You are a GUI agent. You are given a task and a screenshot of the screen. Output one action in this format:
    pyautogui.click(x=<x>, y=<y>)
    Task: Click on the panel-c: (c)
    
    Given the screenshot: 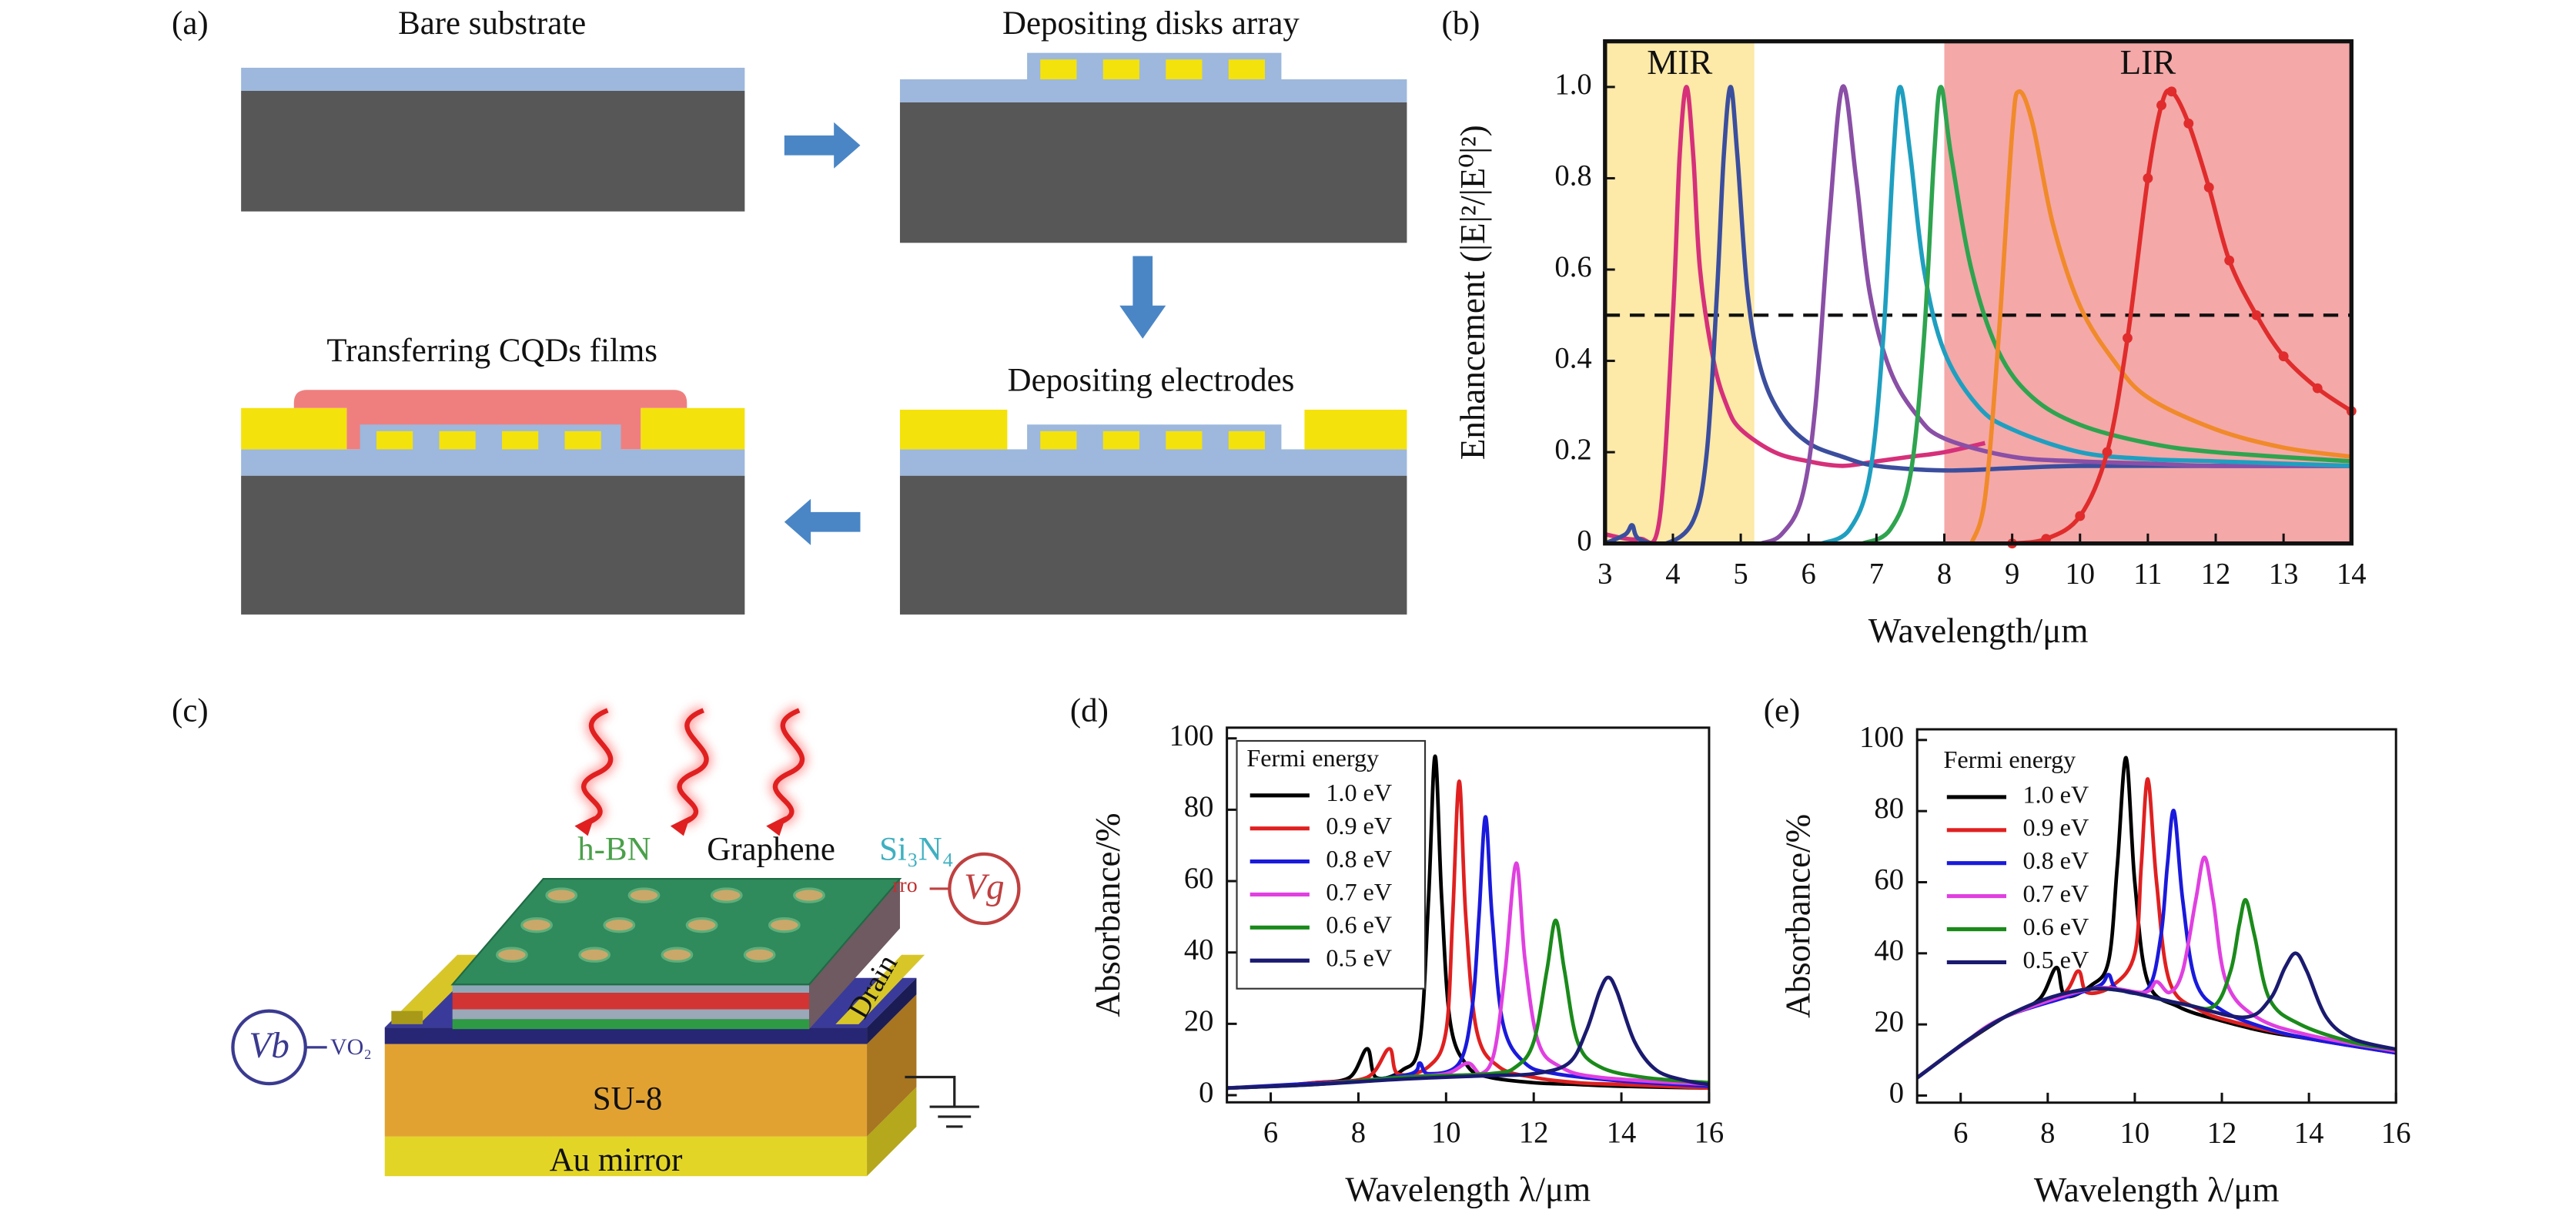 What is the action you would take?
    pyautogui.click(x=596, y=935)
    